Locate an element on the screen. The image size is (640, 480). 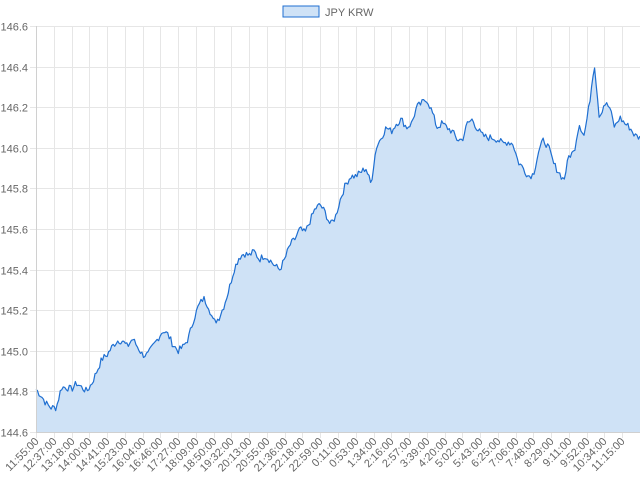
legend: JPY KRW is located at coordinates (328, 12).